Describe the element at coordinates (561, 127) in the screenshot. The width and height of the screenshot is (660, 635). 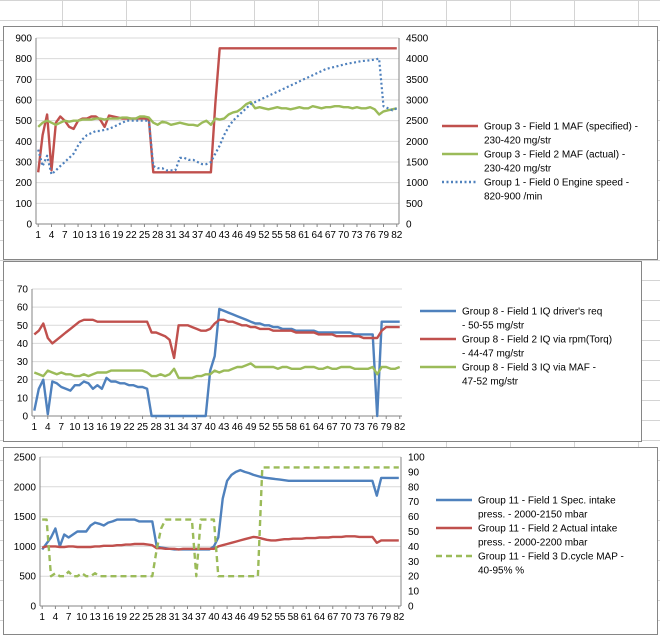
I see `legend-label: Group 3 - Field 1 MAF (specified) -` at that location.